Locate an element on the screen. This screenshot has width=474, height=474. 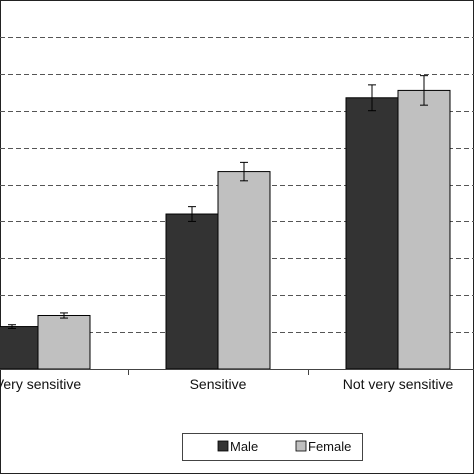
x-tick-label: Very sensitive is located at coordinates (40, 384).